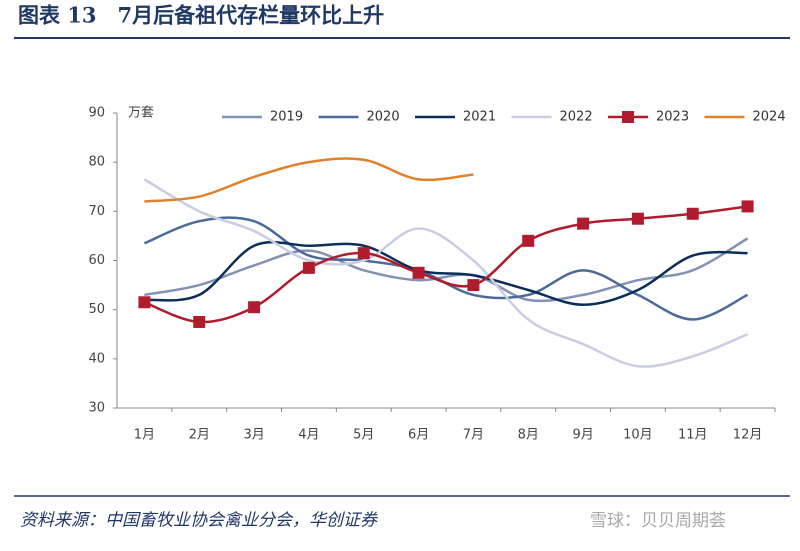 This screenshot has width=800, height=551. I want to click on legend-label: 2024, so click(769, 117).